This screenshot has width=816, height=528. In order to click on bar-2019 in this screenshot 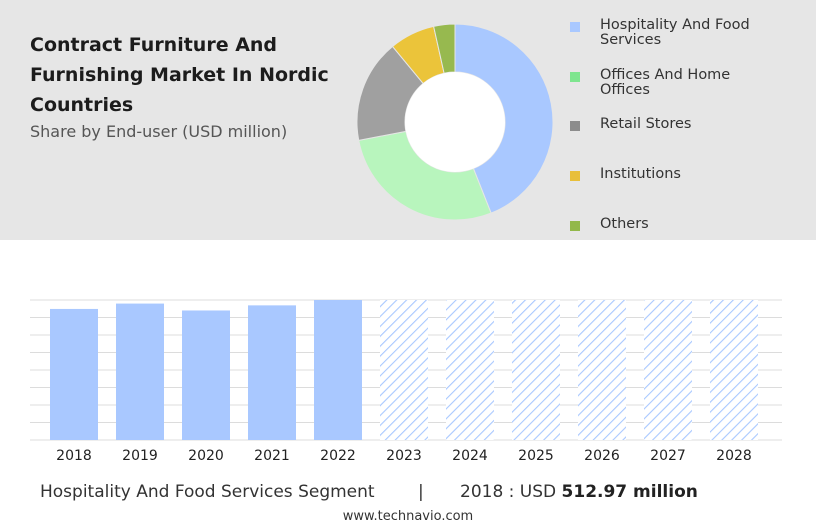, I will do `click(140, 371)`.